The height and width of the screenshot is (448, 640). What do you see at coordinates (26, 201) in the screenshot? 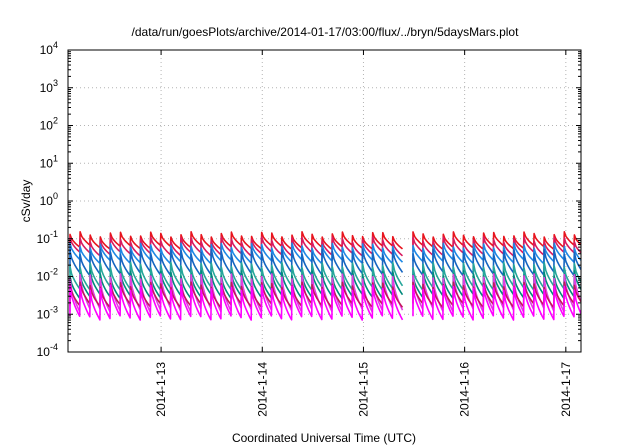
I see `y-axis-label: cSv/day` at bounding box center [26, 201].